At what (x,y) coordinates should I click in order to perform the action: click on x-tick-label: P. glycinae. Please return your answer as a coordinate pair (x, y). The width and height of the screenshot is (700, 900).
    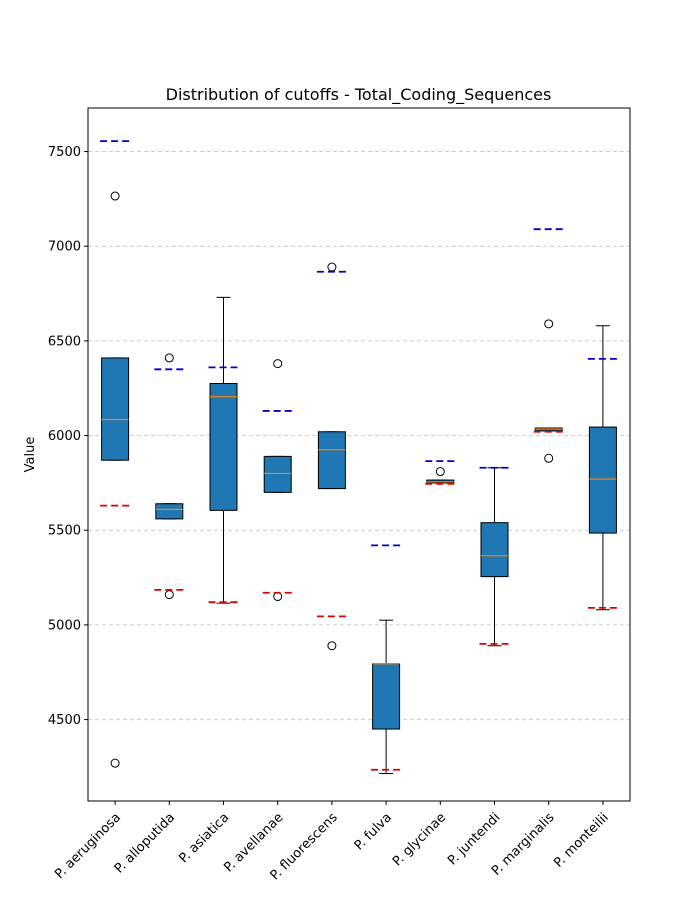
    Looking at the image, I should click on (419, 839).